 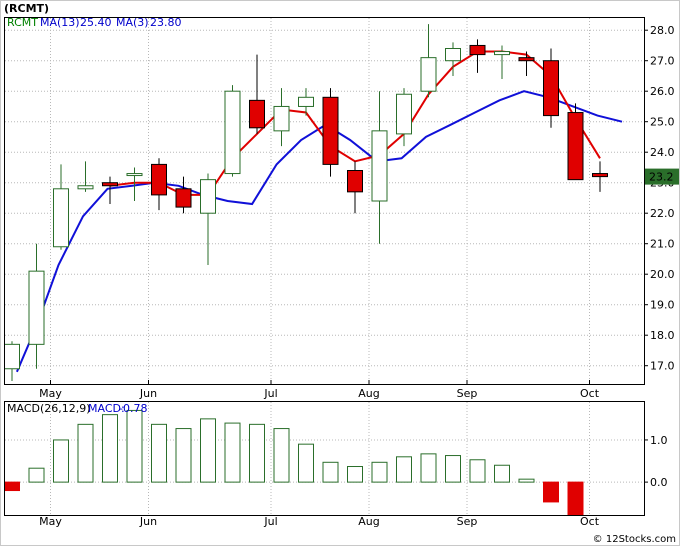 I want to click on legend-ma3-label: MA(3), so click(x=132, y=22).